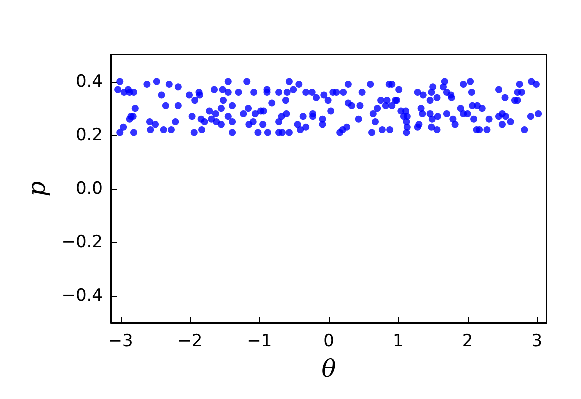 Image resolution: width=581 pixels, height=399 pixels. What do you see at coordinates (37, 189) in the screenshot?
I see `y-axis-title: p` at bounding box center [37, 189].